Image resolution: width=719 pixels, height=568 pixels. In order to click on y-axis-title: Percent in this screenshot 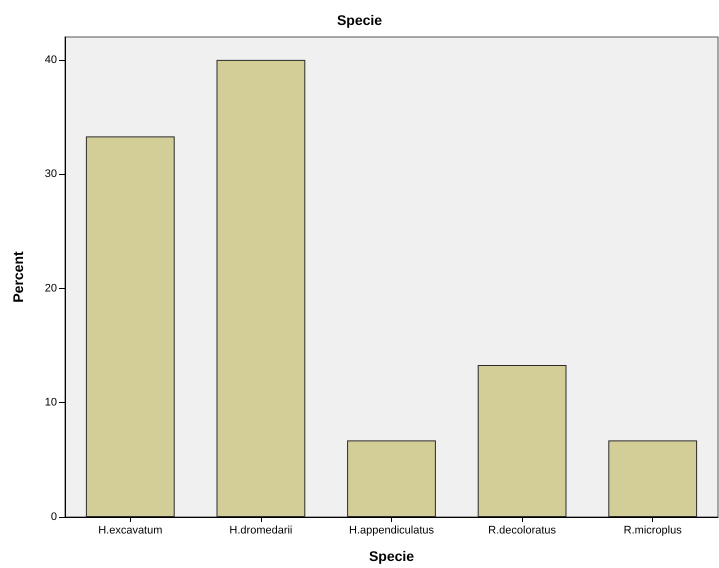, I will do `click(18, 276)`.